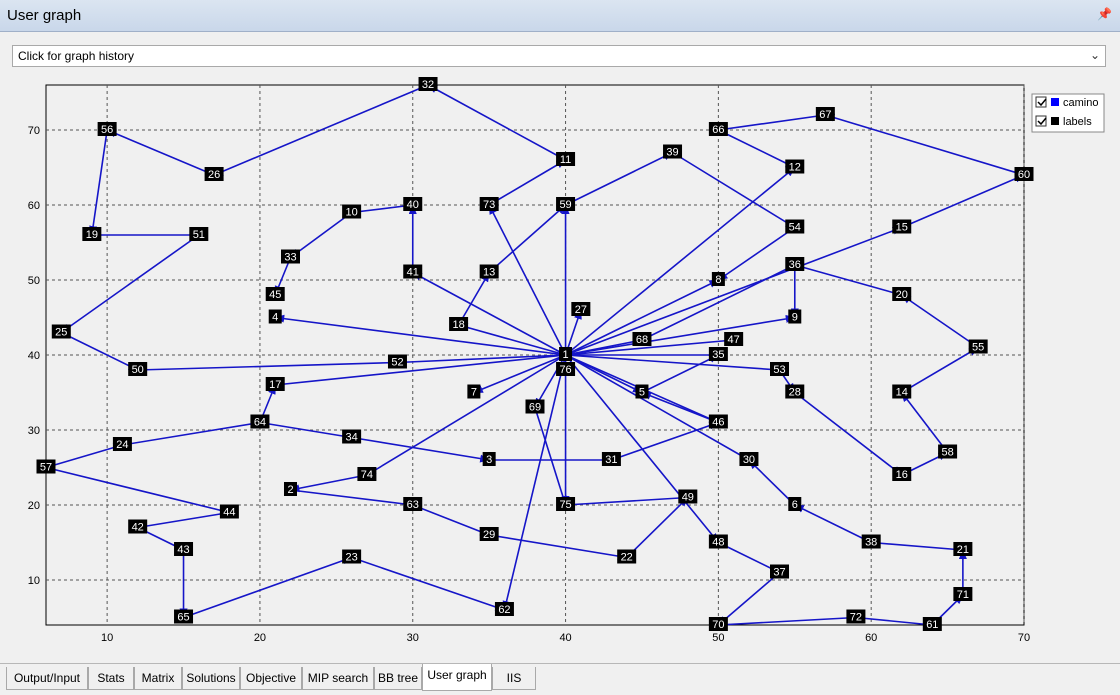  Describe the element at coordinates (1024, 174) in the screenshot. I see `graph-node: 60` at that location.